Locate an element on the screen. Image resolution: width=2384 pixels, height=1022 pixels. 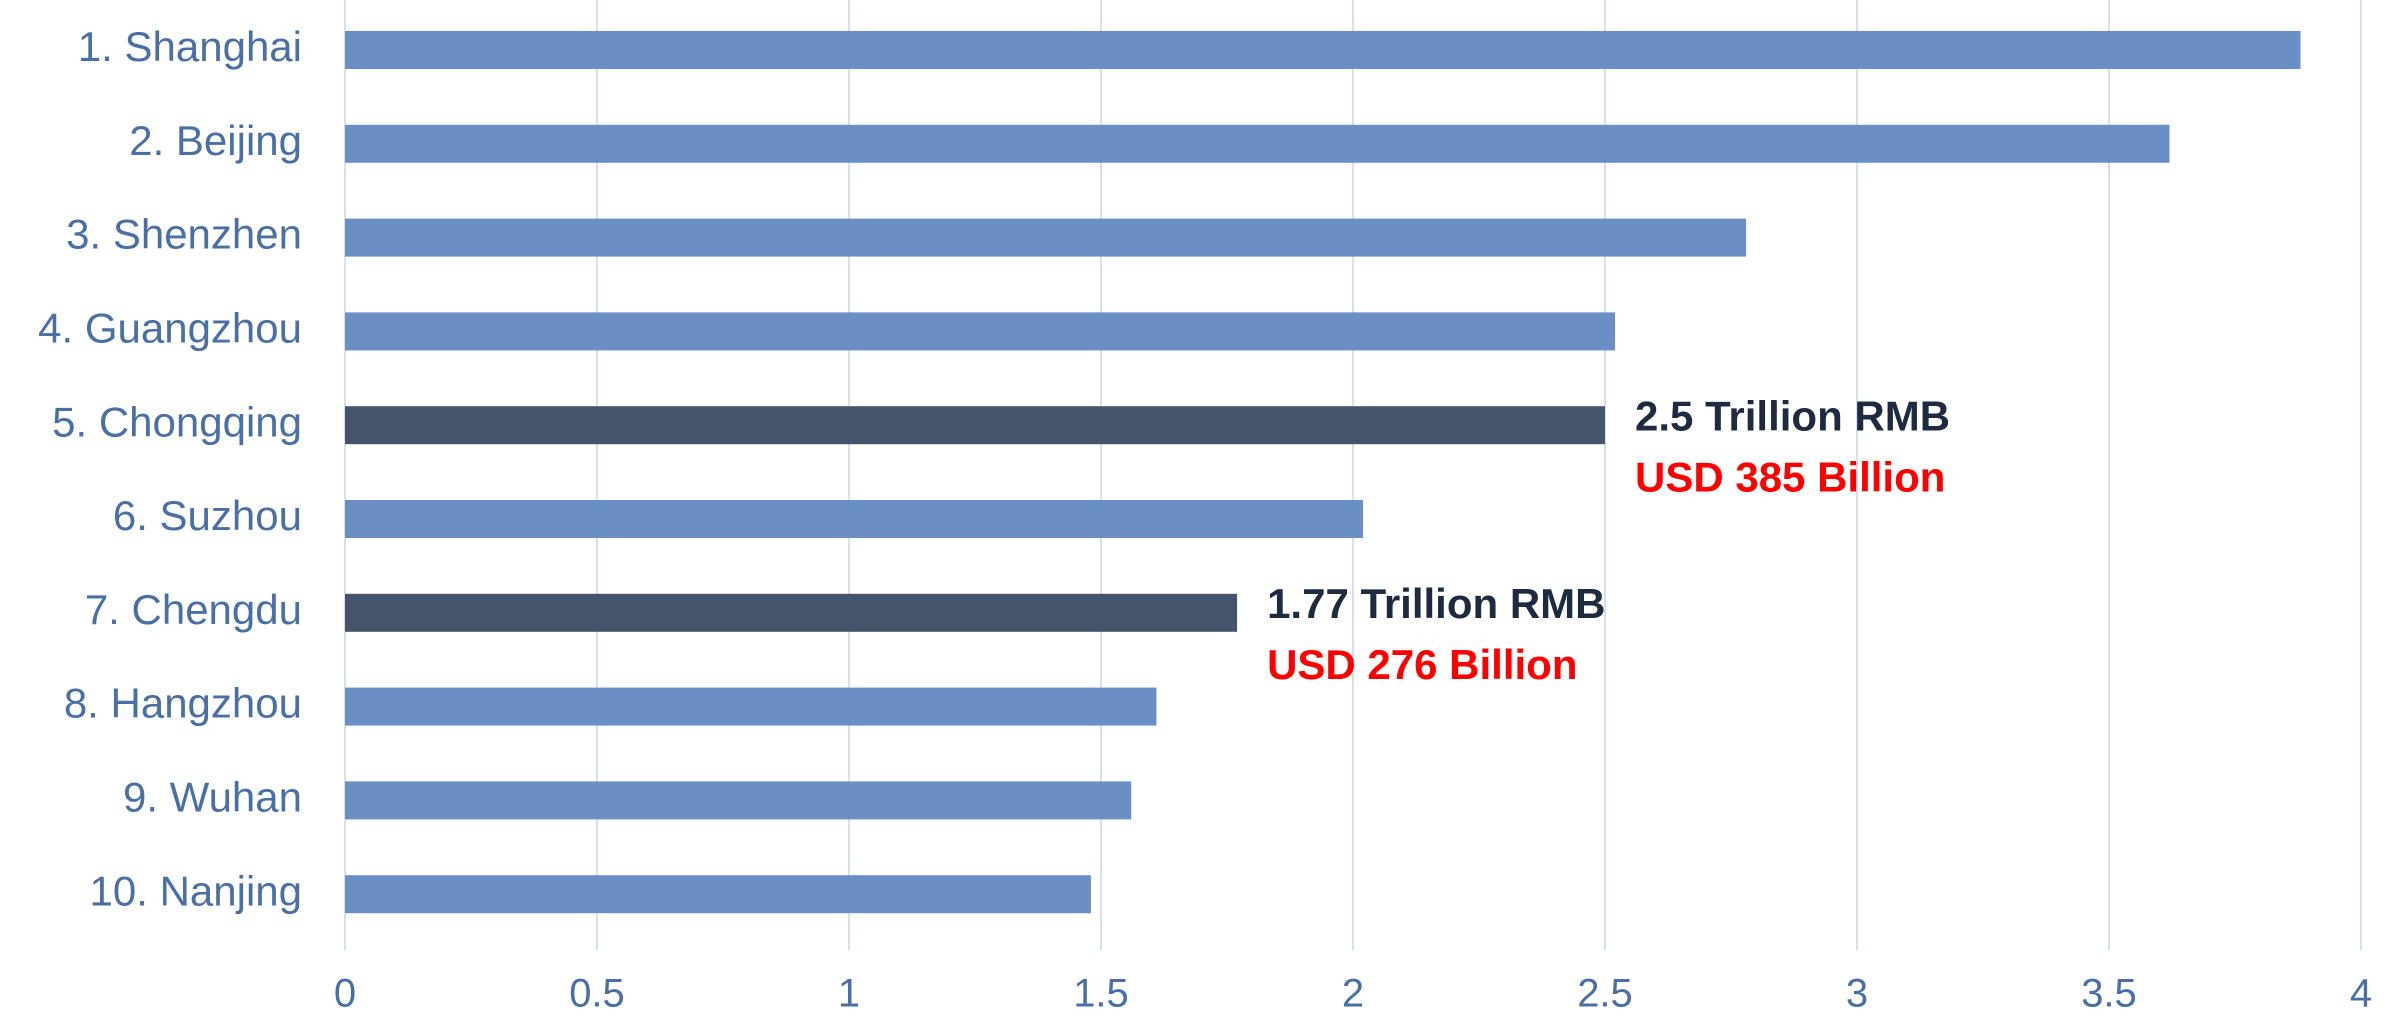
category-label: 9. Wuhan is located at coordinates (212, 796).